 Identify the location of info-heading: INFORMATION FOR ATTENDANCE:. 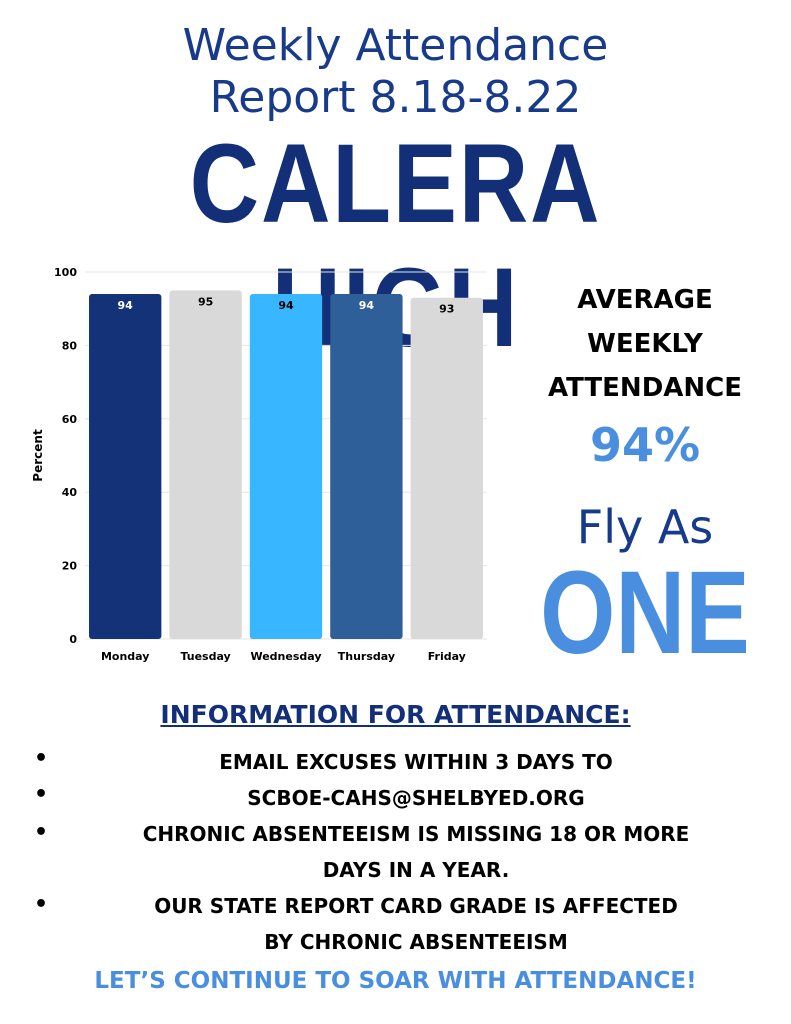
(395, 714).